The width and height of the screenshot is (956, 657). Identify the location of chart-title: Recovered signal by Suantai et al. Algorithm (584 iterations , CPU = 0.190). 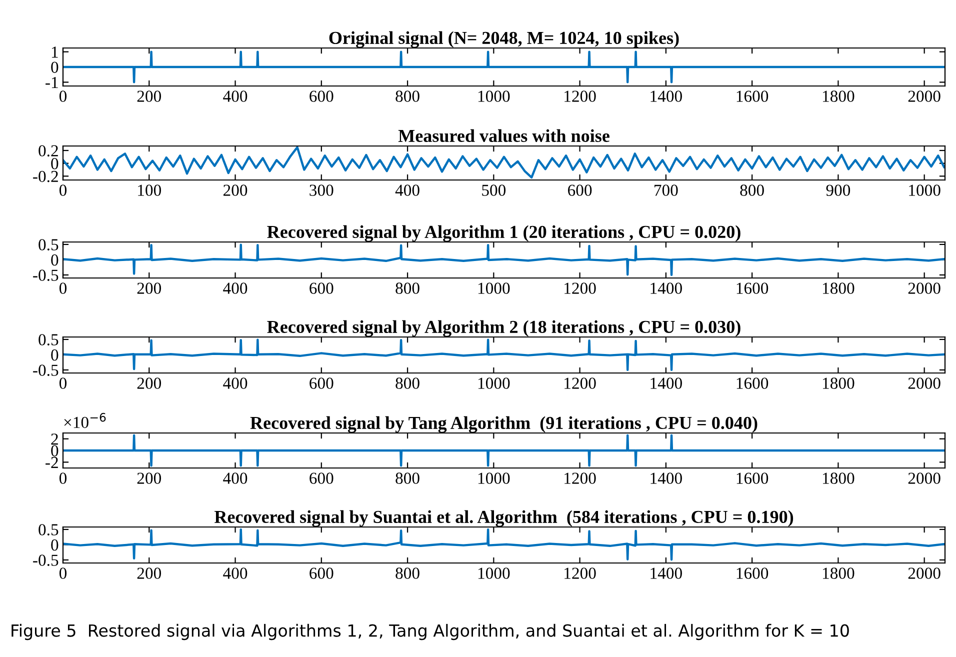
(504, 518).